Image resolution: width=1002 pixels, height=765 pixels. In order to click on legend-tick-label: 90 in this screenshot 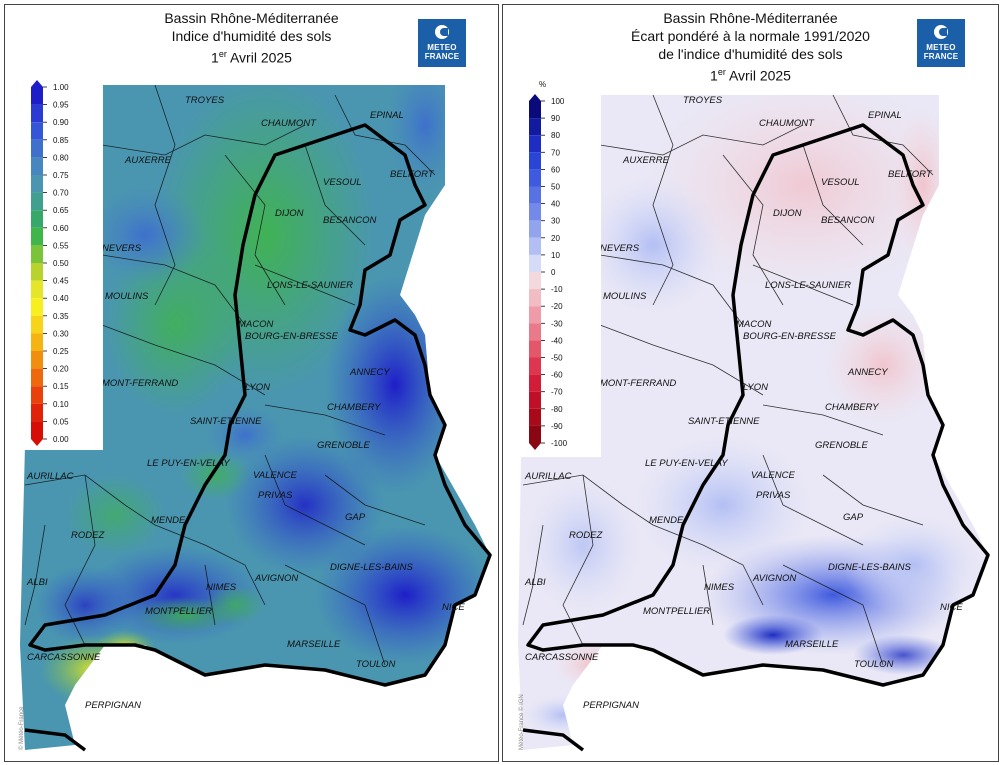, I will do `click(555, 118)`.